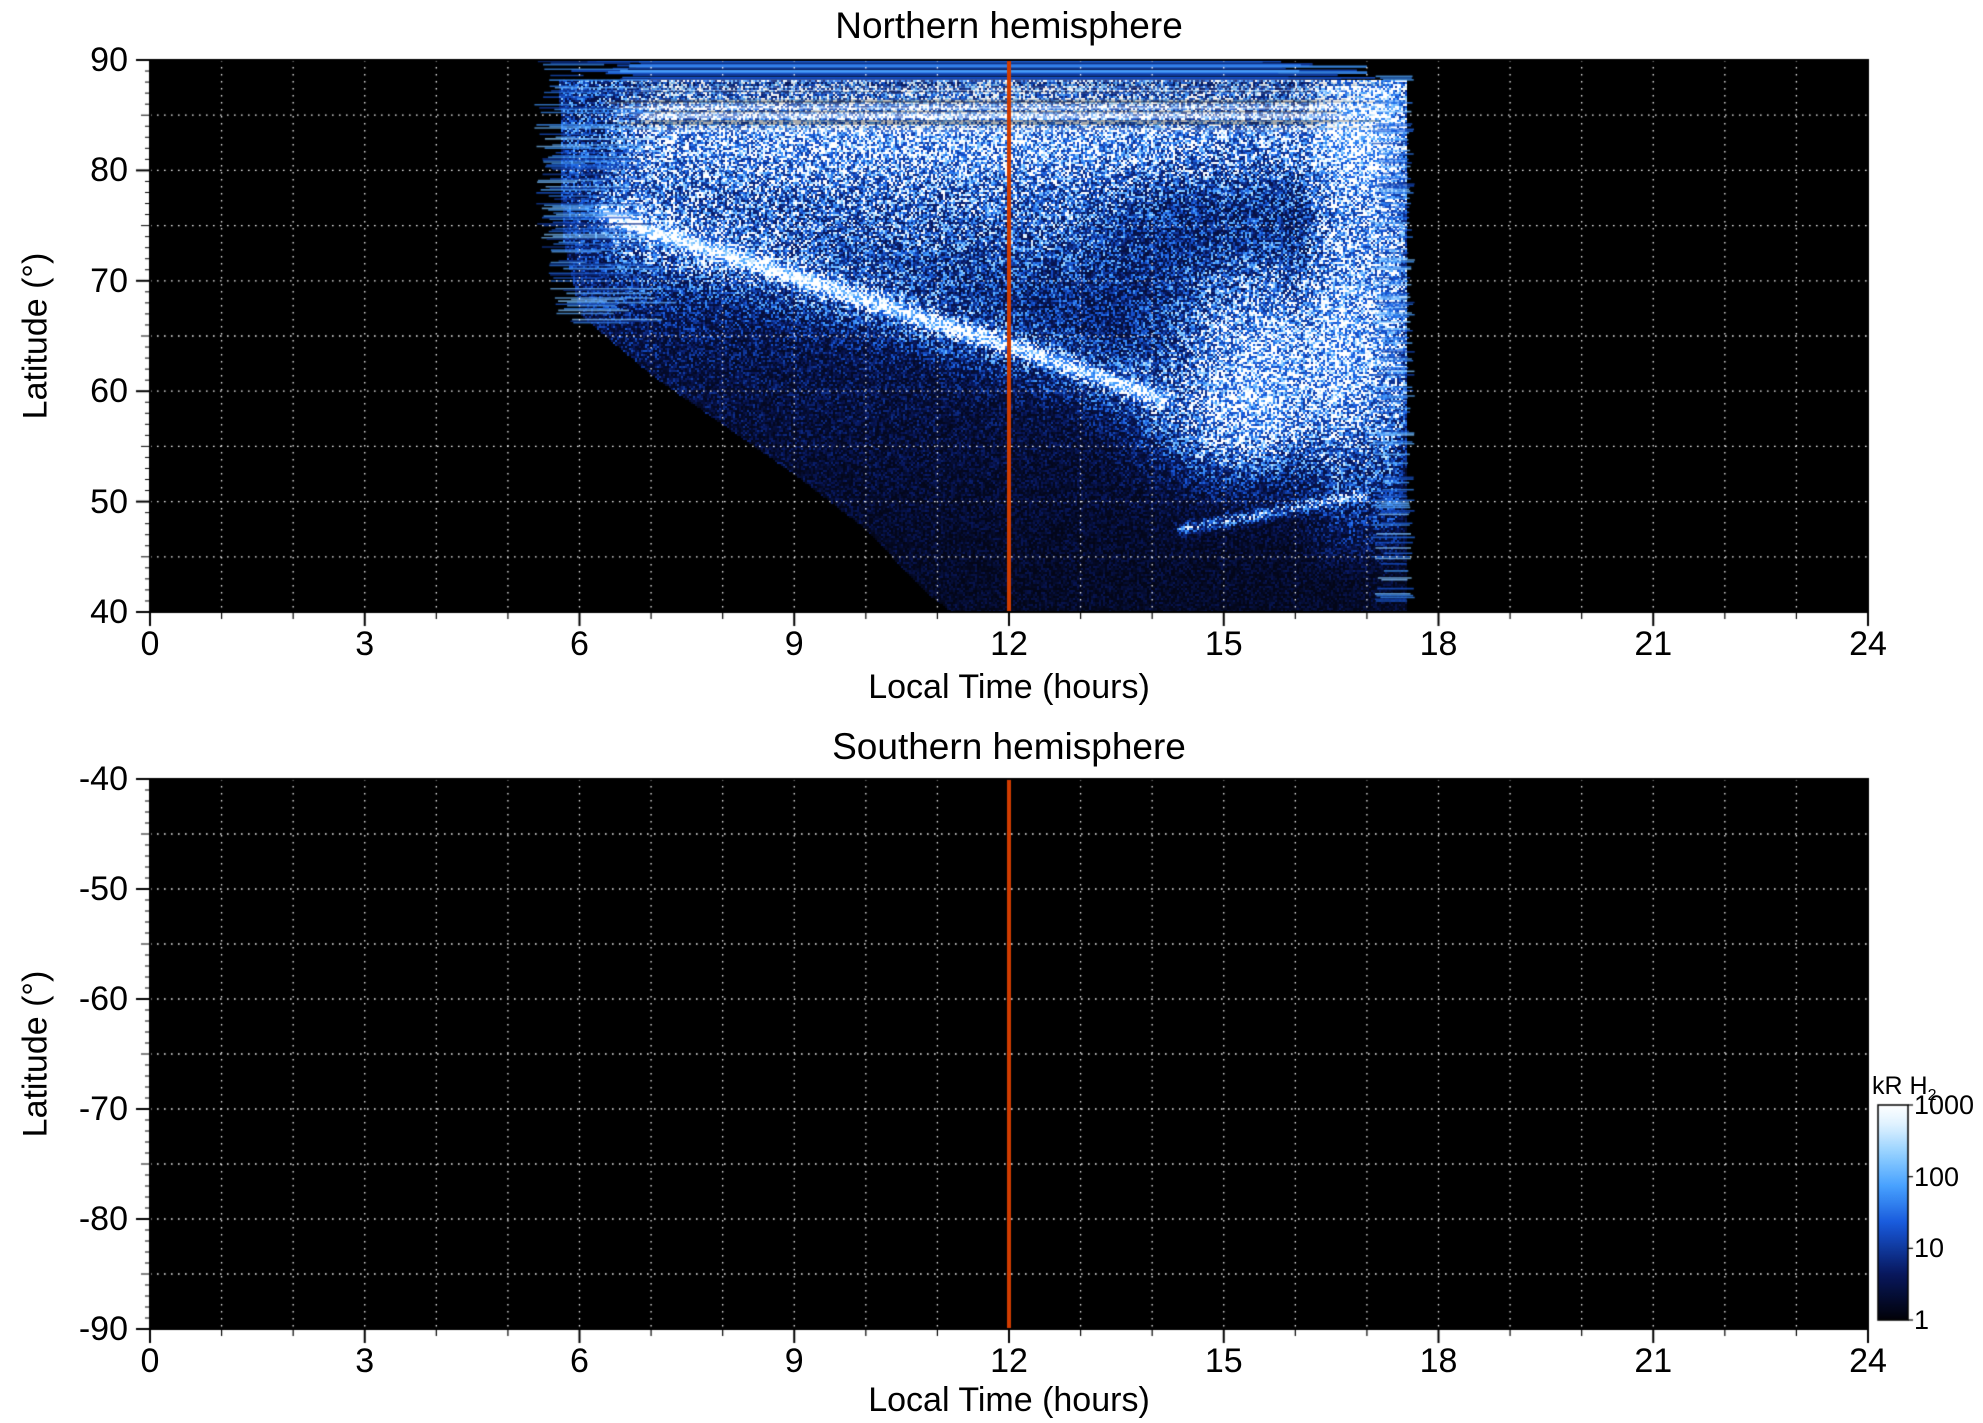 Image resolution: width=1983 pixels, height=1423 pixels. I want to click on colorbar-title-sub: 2, so click(1932, 1095).